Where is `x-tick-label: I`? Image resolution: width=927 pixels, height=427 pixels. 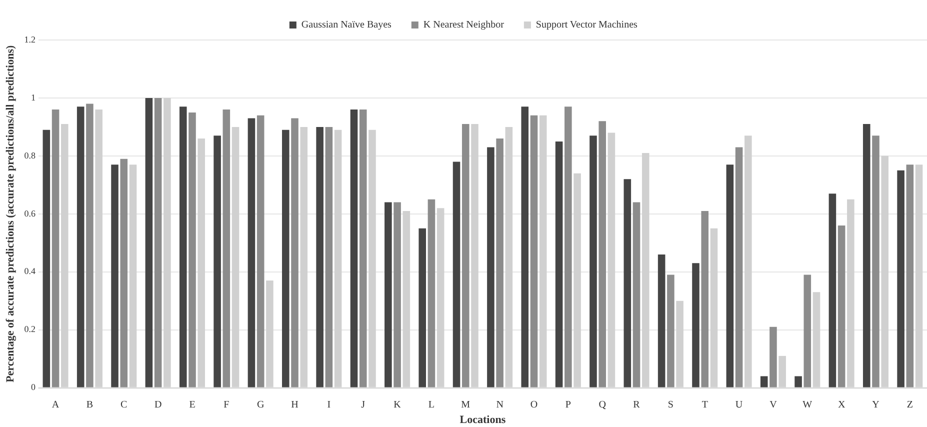 x-tick-label: I is located at coordinates (329, 404).